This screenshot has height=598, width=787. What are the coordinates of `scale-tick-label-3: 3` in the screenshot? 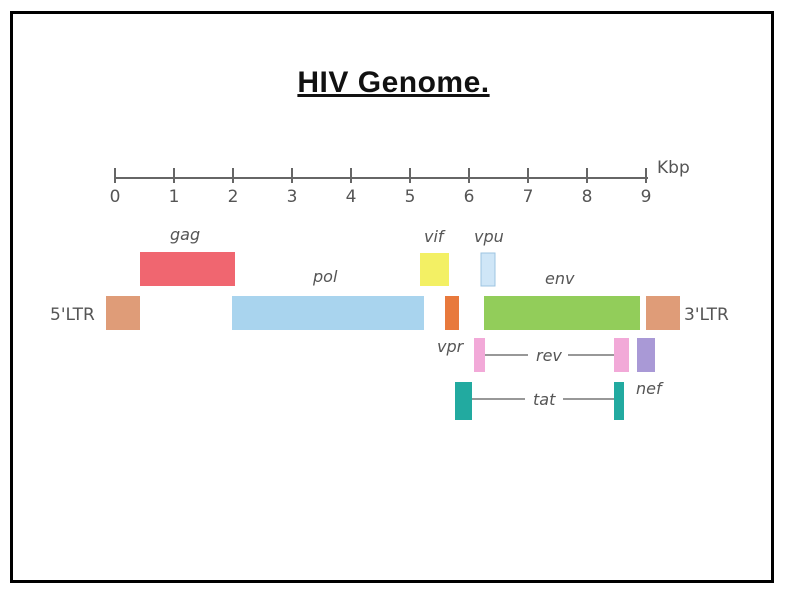 It's located at (292, 197).